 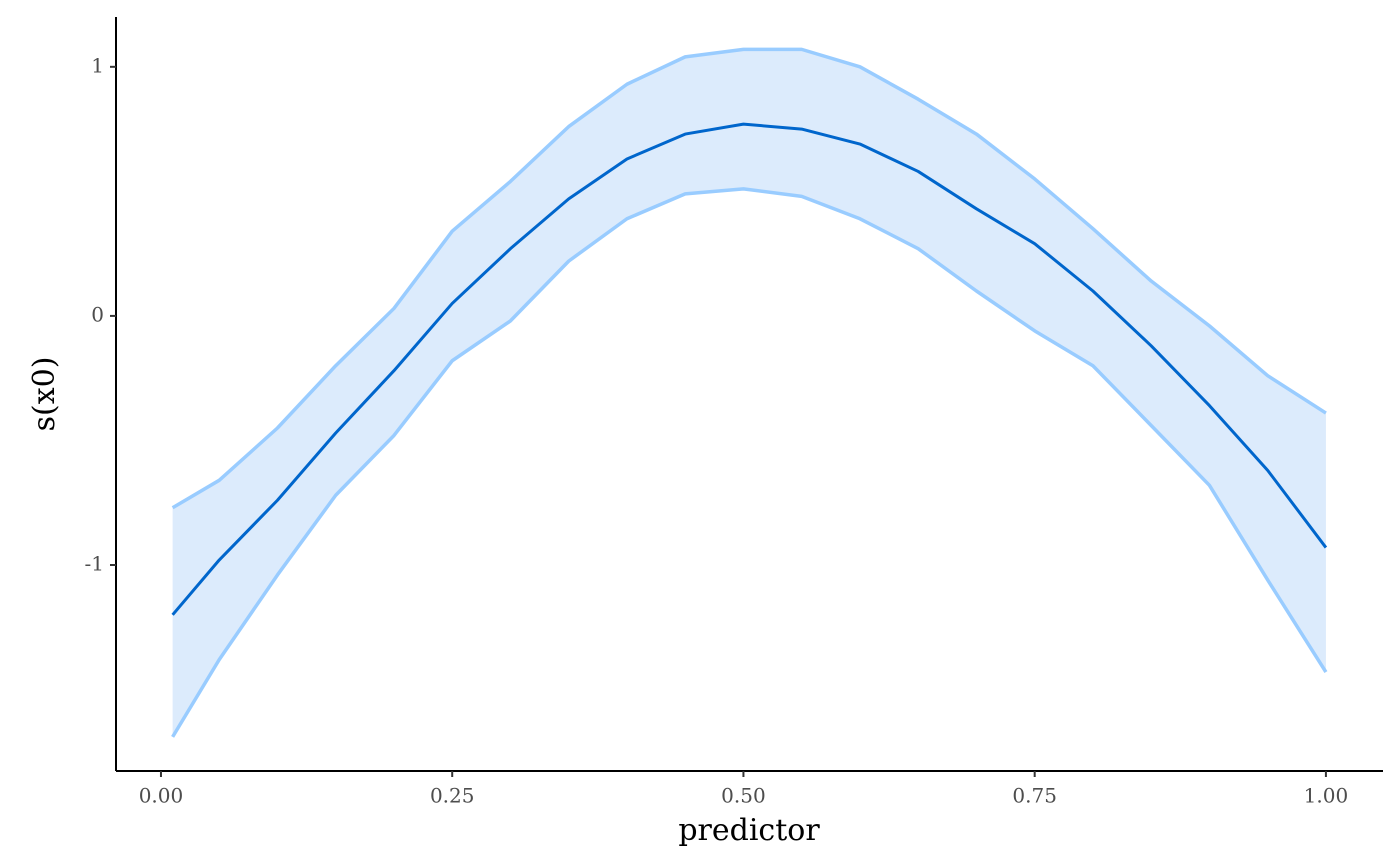 What do you see at coordinates (97, 65) in the screenshot?
I see `y-tick-label: 1` at bounding box center [97, 65].